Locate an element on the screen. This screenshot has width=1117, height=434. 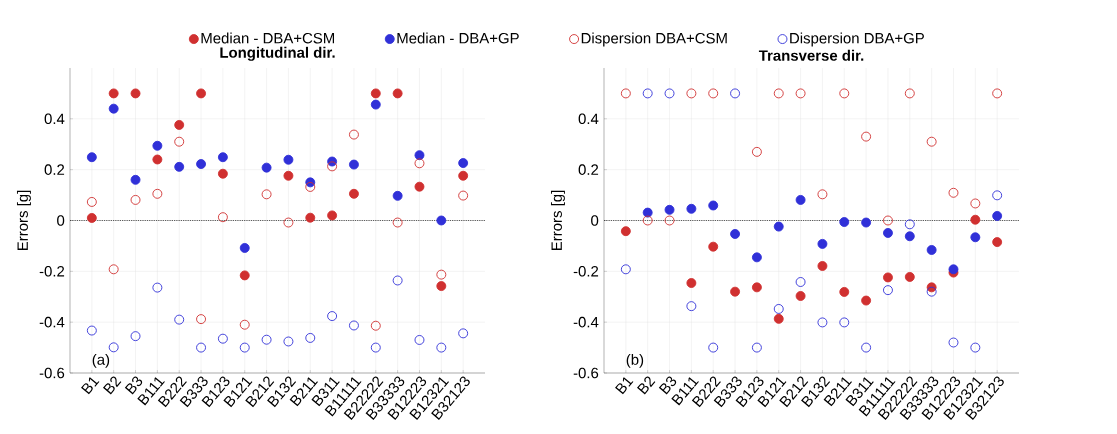
legend-label: Median - DBA+CSM is located at coordinates (268, 38).